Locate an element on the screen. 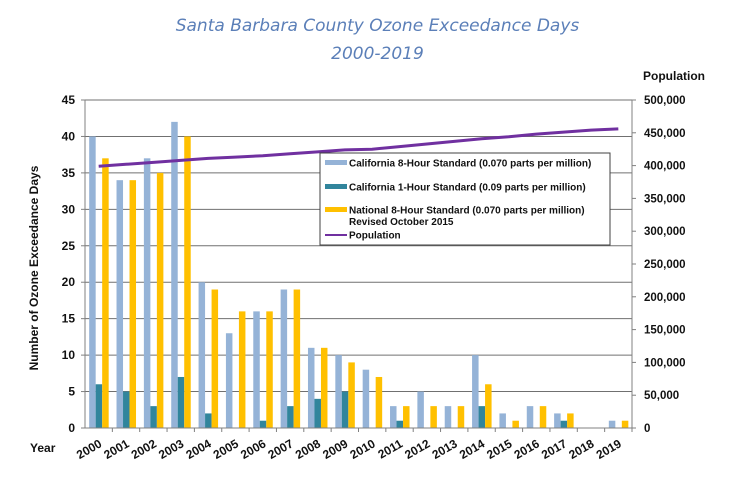 The image size is (755, 477). y-tick-label: 20 is located at coordinates (69, 282).